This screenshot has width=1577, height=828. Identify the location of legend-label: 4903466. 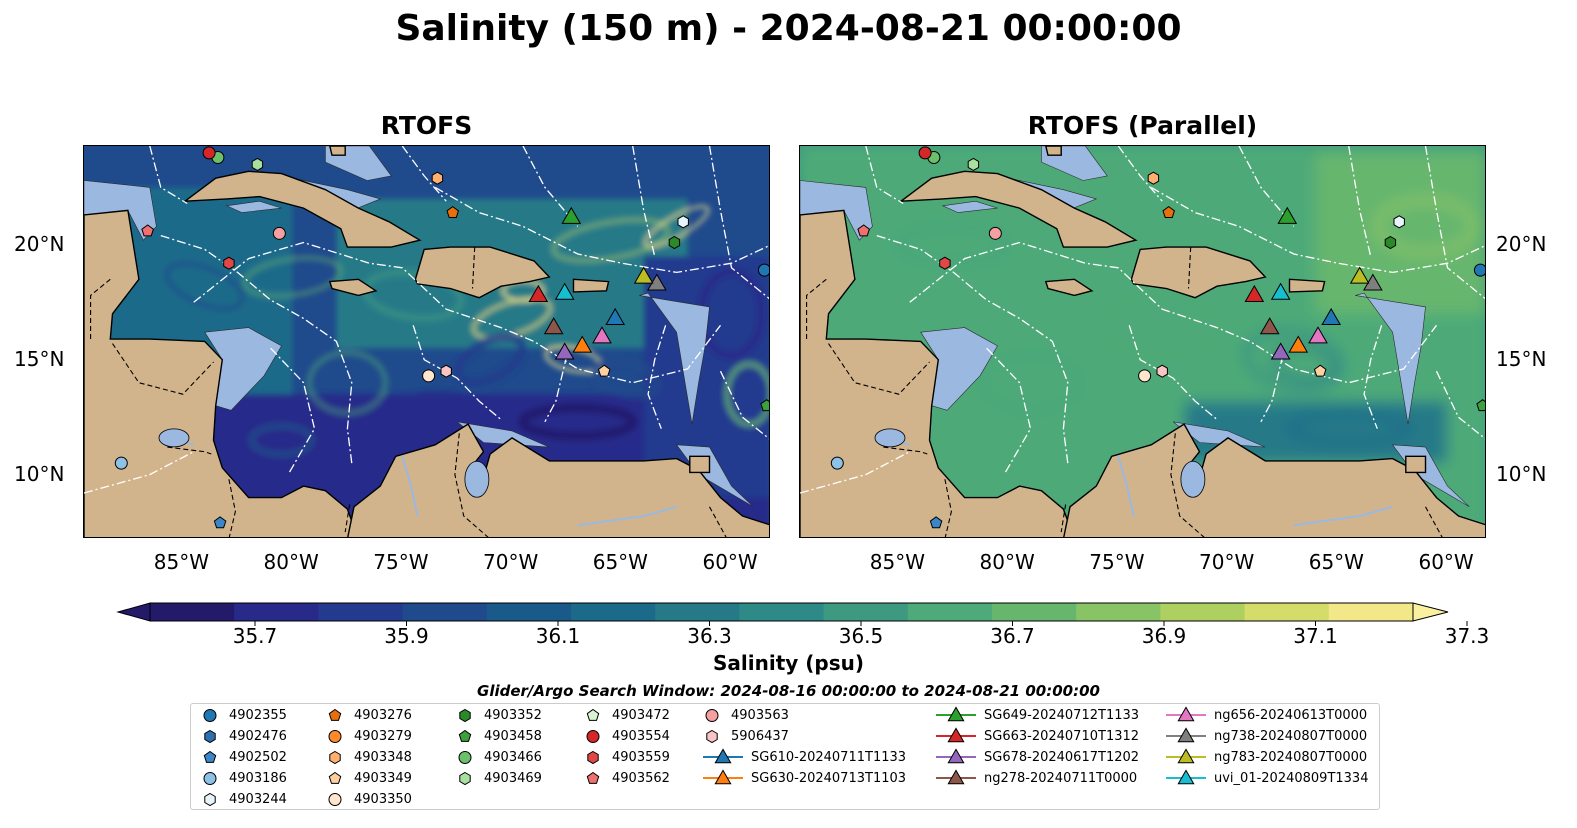
(513, 757).